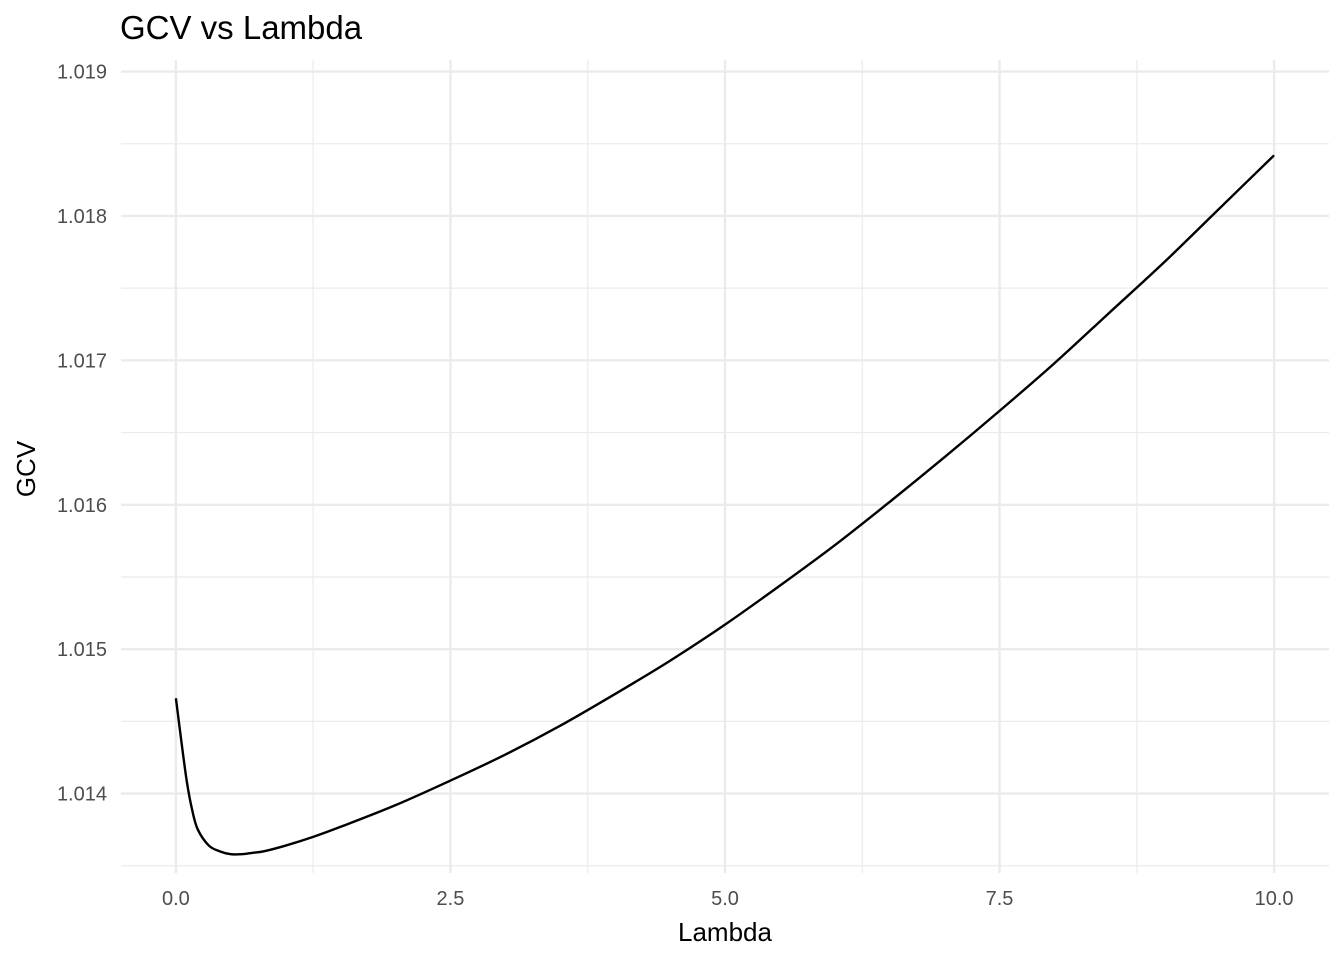 The height and width of the screenshot is (960, 1344). Describe the element at coordinates (82, 795) in the screenshot. I see `y-tick-label: 1.014` at that location.